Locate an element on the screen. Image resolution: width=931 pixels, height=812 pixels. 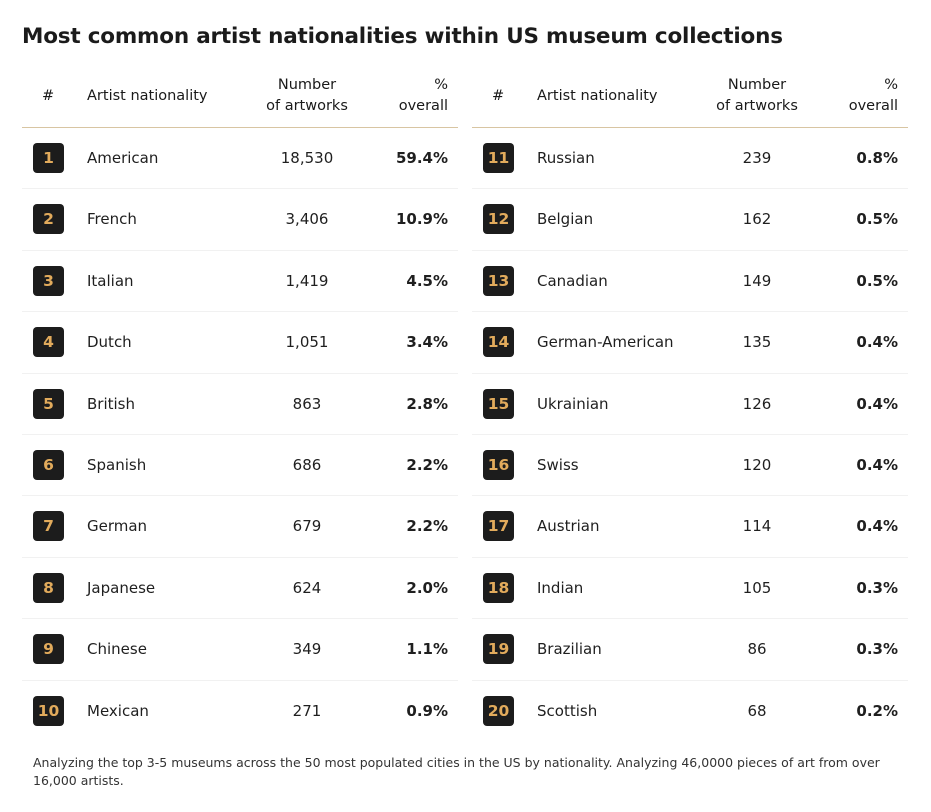
table-row: 2 French 3,406 10.9% is located at coordinates (240, 220).